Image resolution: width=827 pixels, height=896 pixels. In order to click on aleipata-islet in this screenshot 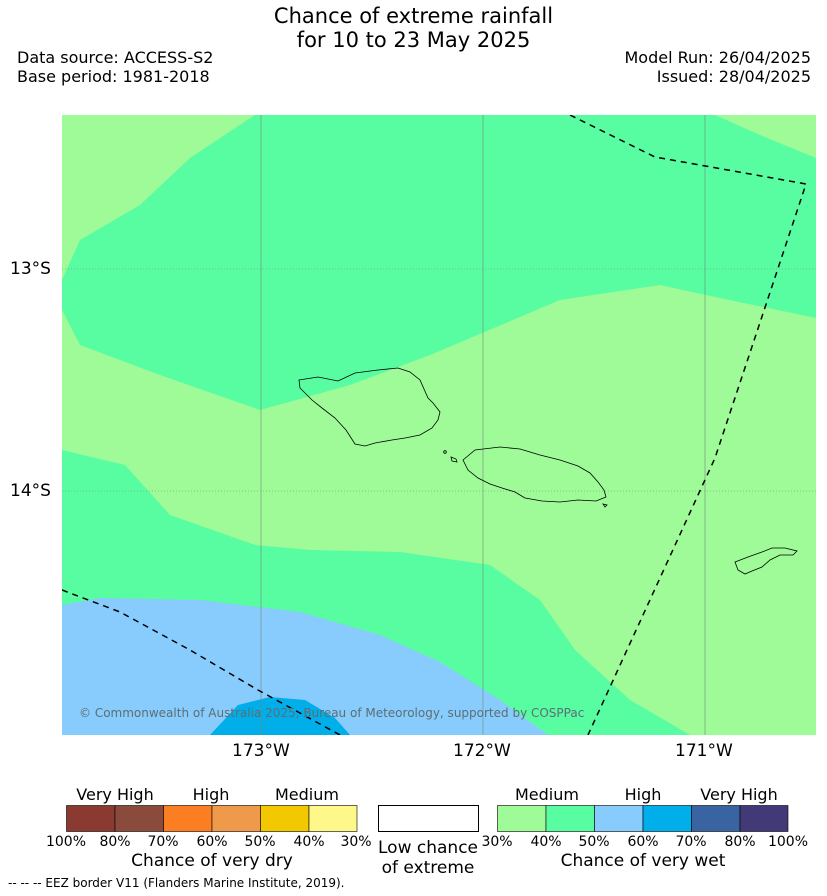, I will do `click(605, 505)`.